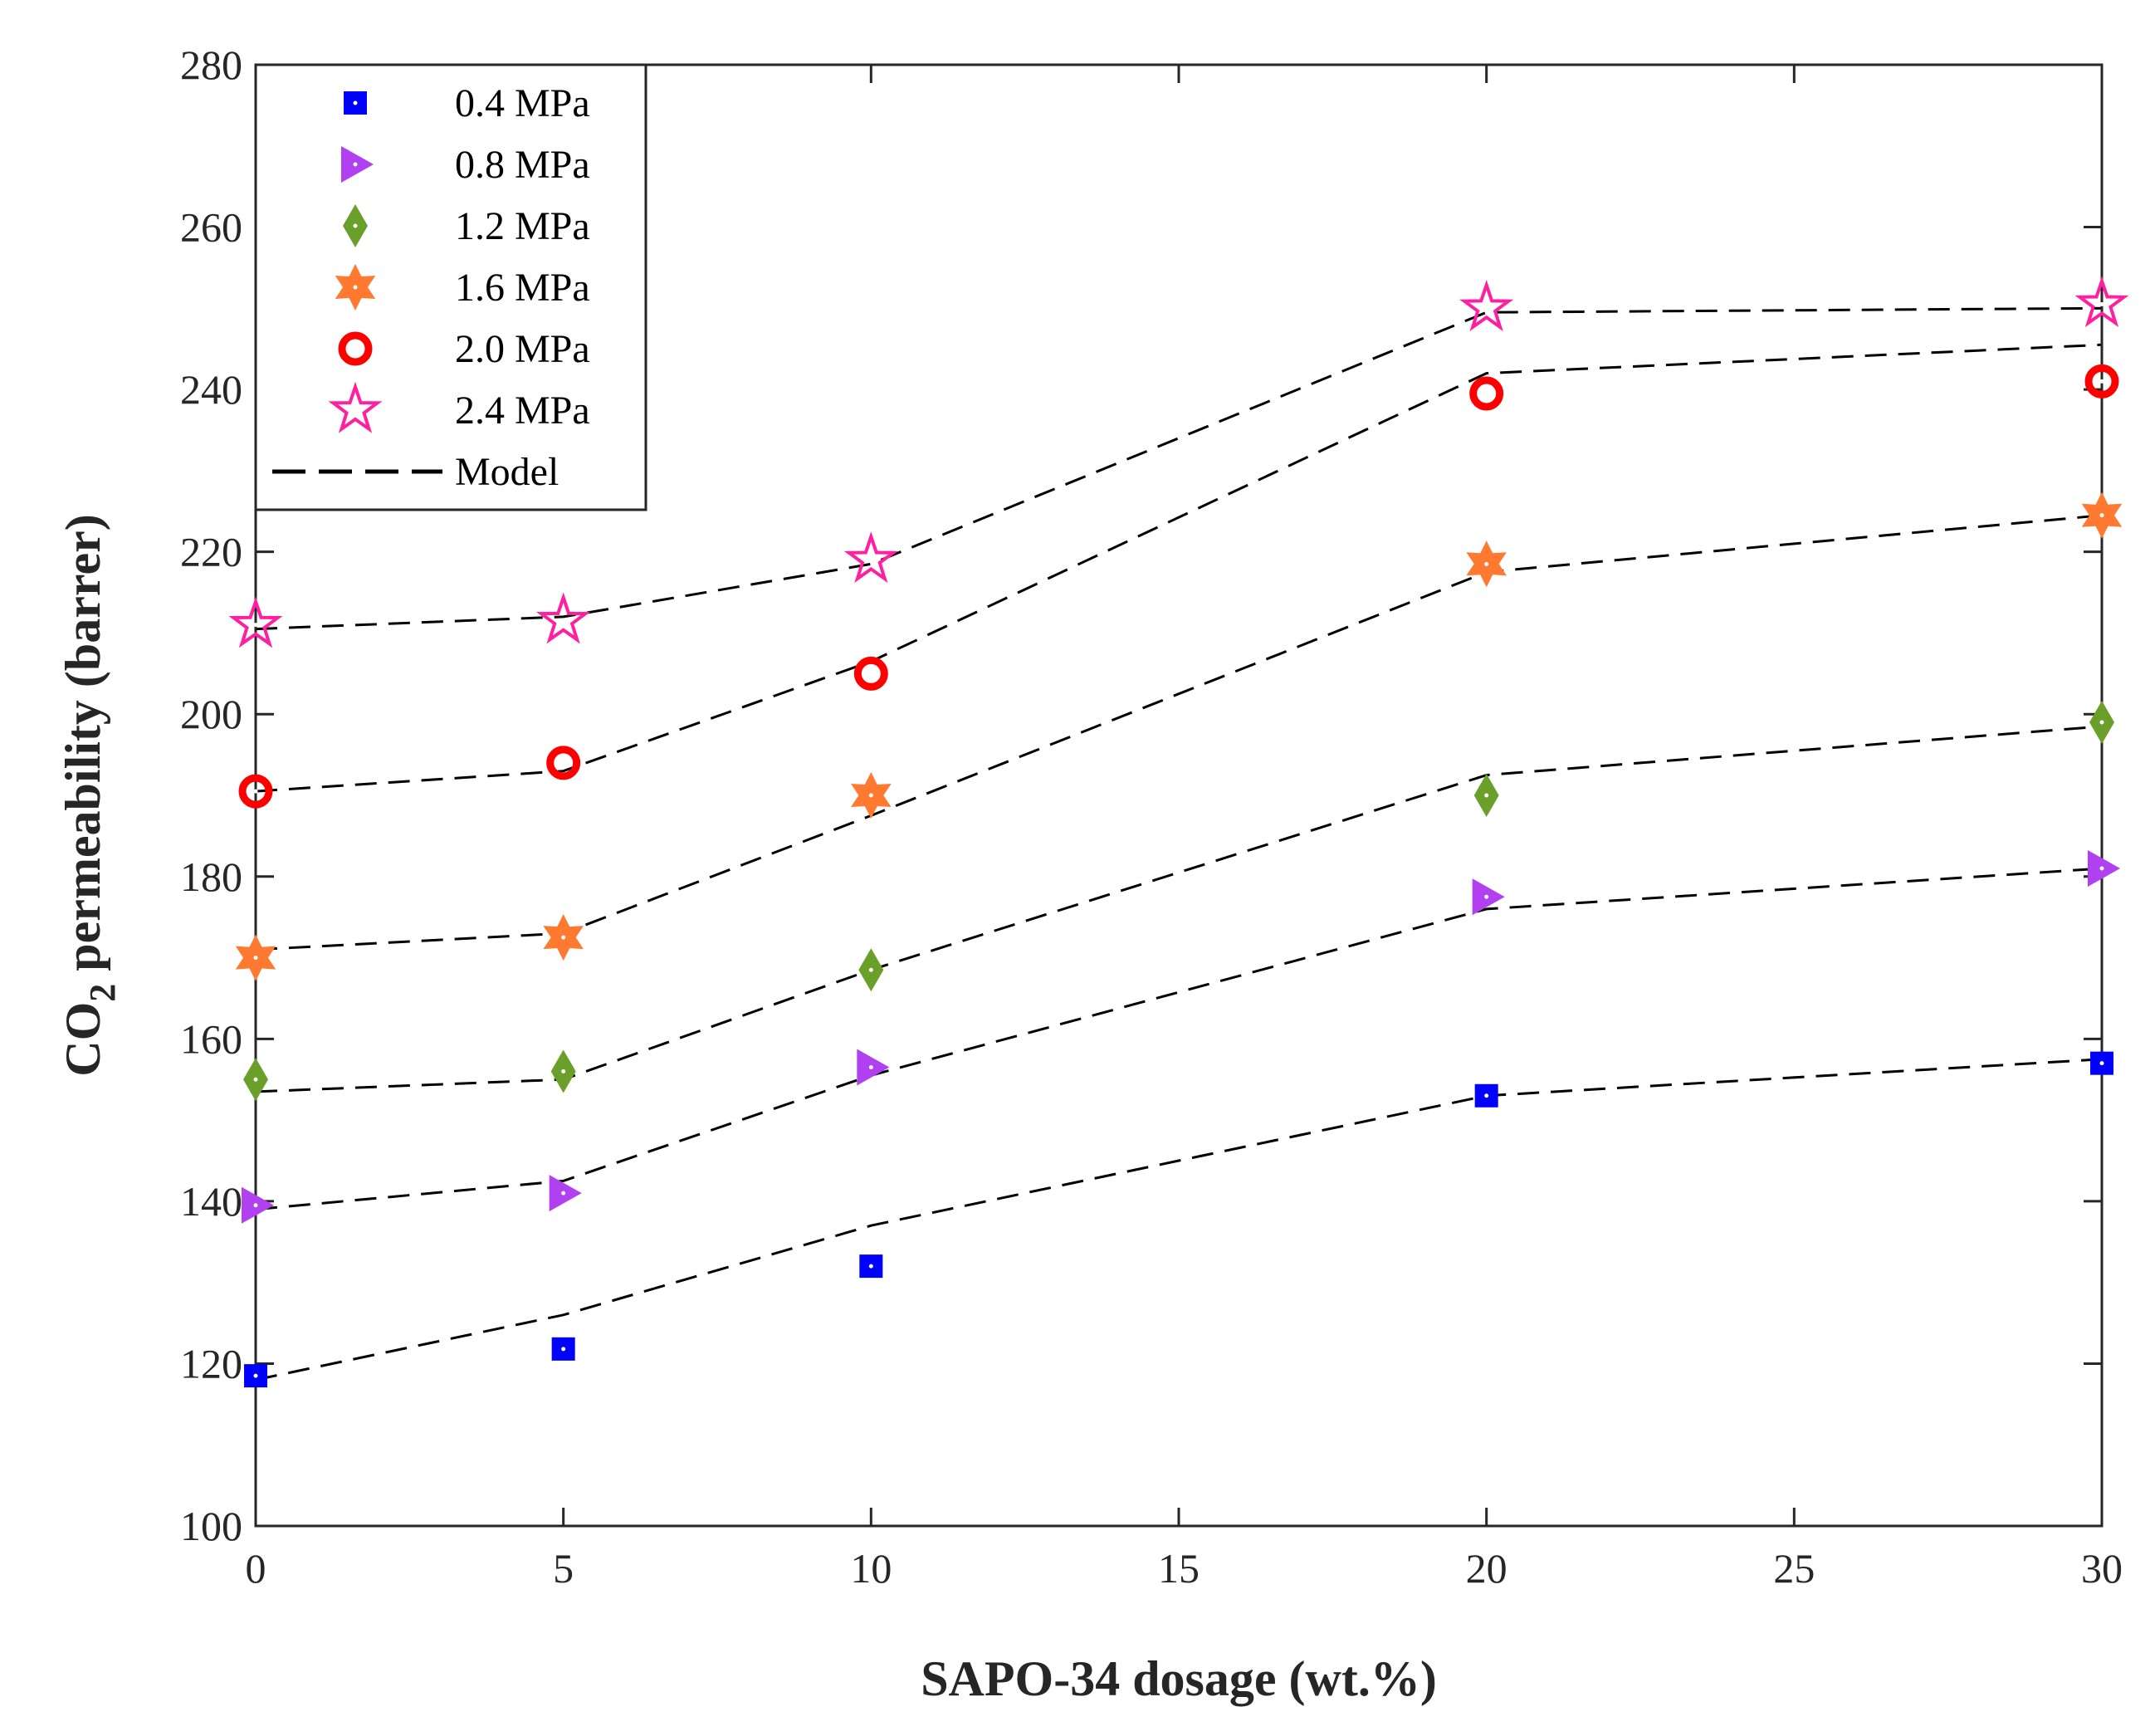 The width and height of the screenshot is (2150, 1736). Describe the element at coordinates (522, 411) in the screenshot. I see `legend-label: 2.4 MPa` at that location.